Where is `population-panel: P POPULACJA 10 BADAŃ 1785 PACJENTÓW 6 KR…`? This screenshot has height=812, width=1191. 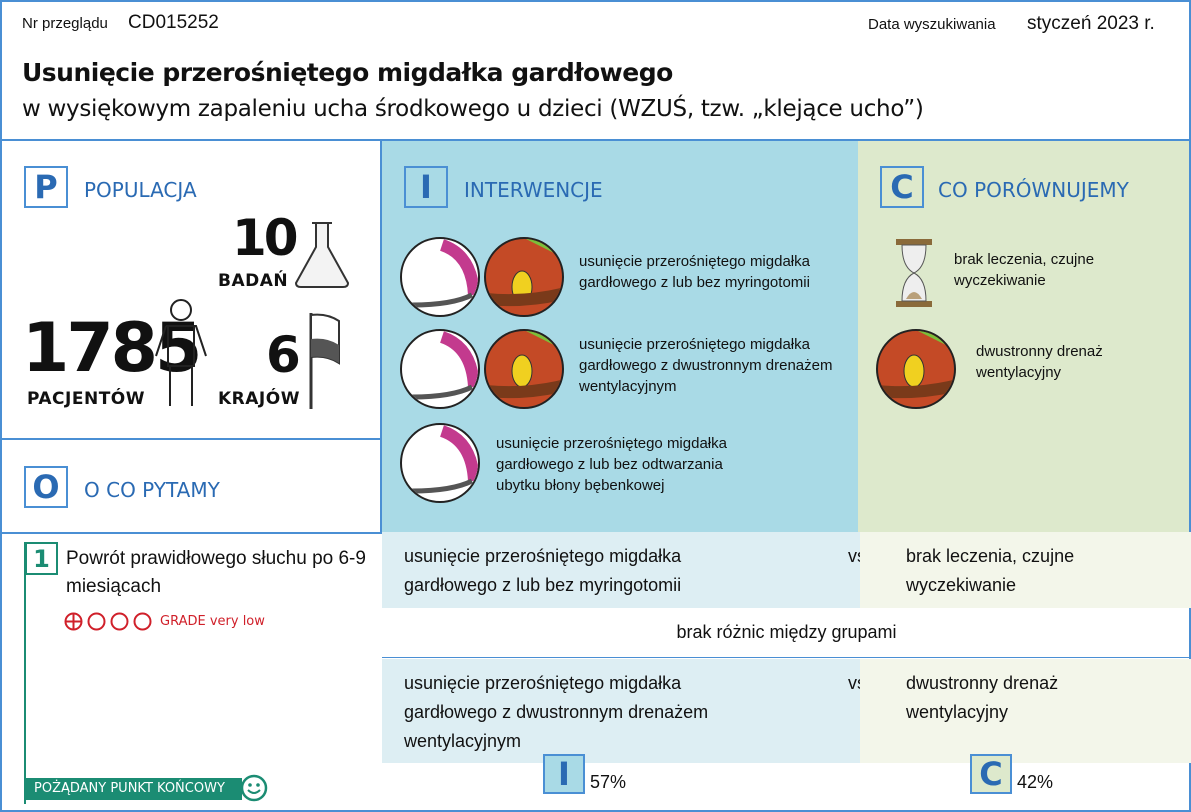 population-panel: P POPULACJA 10 BADAŃ 1785 PACJENTÓW 6 KR… is located at coordinates (191, 289).